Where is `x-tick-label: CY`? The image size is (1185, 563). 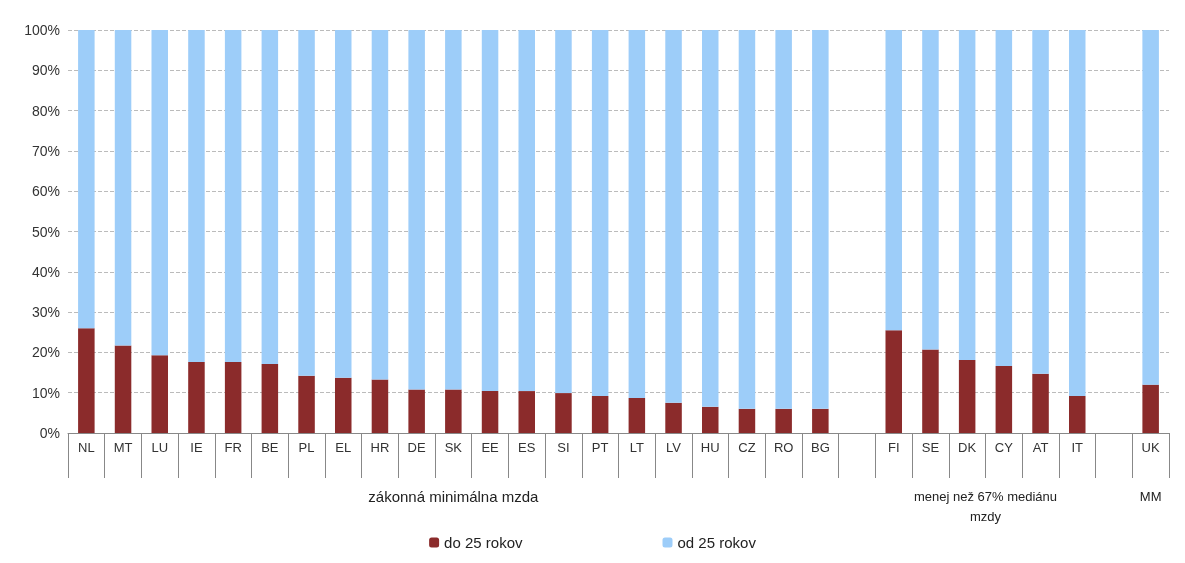
x-tick-label: CY is located at coordinates (1004, 447).